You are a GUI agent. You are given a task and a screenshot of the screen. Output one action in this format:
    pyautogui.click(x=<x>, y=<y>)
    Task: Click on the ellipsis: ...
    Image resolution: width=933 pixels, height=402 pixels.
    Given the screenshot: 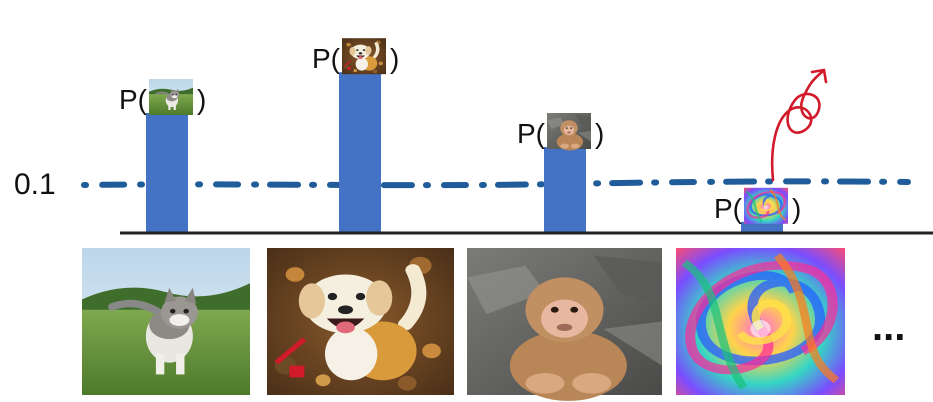 What is the action you would take?
    pyautogui.click(x=888, y=327)
    